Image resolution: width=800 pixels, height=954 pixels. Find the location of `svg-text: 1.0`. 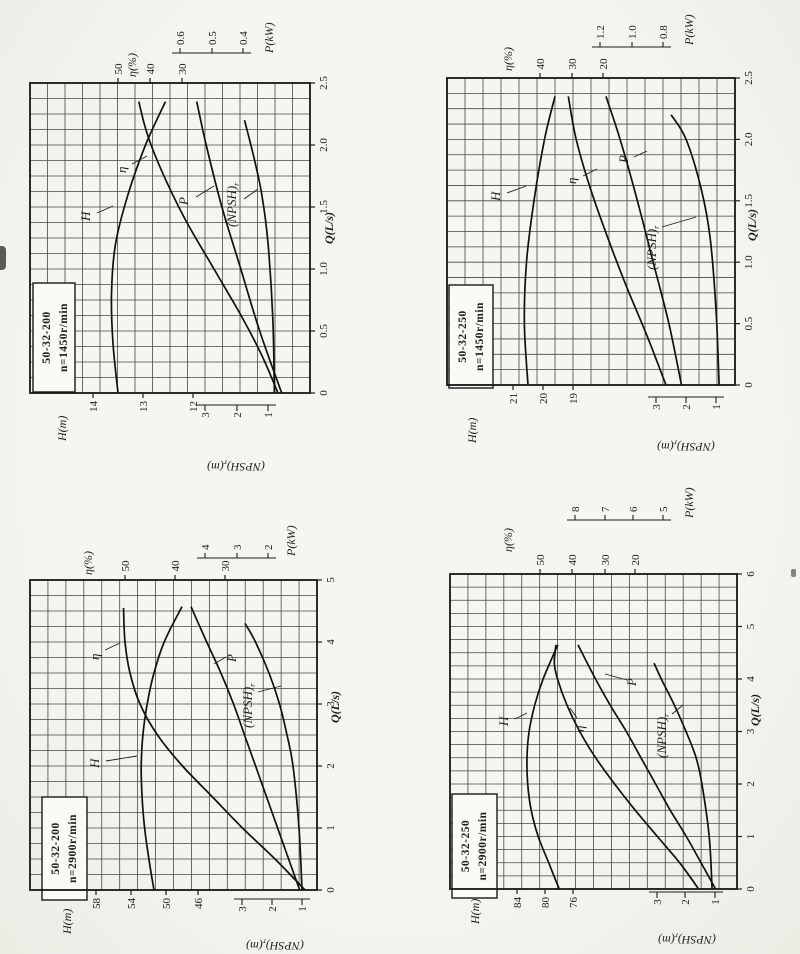

svg-text: 1.0 is located at coordinates (749, 262).